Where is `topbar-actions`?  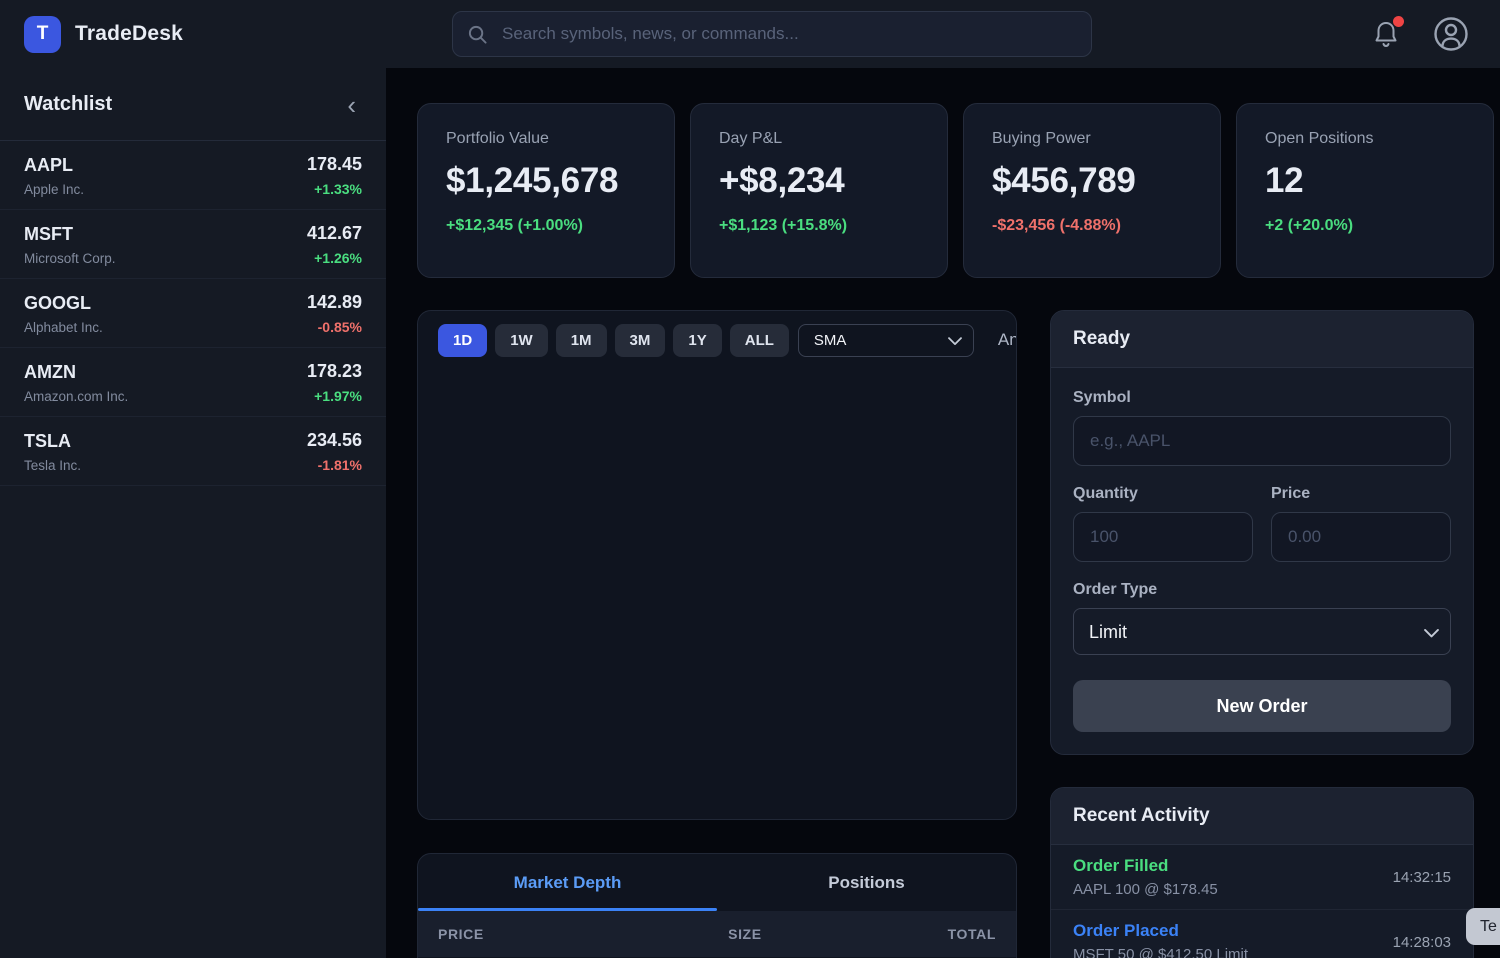
topbar-actions is located at coordinates (1421, 34).